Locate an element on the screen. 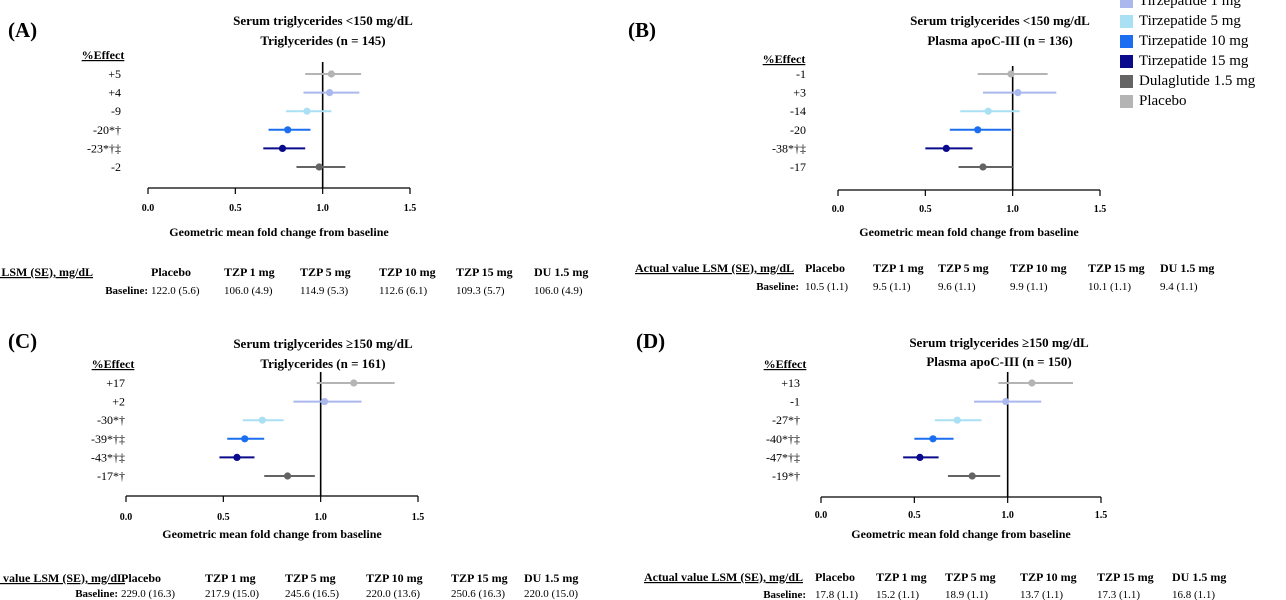  legend-item-tzp10: Tirzepatide 10 mg is located at coordinates (1187, 41).